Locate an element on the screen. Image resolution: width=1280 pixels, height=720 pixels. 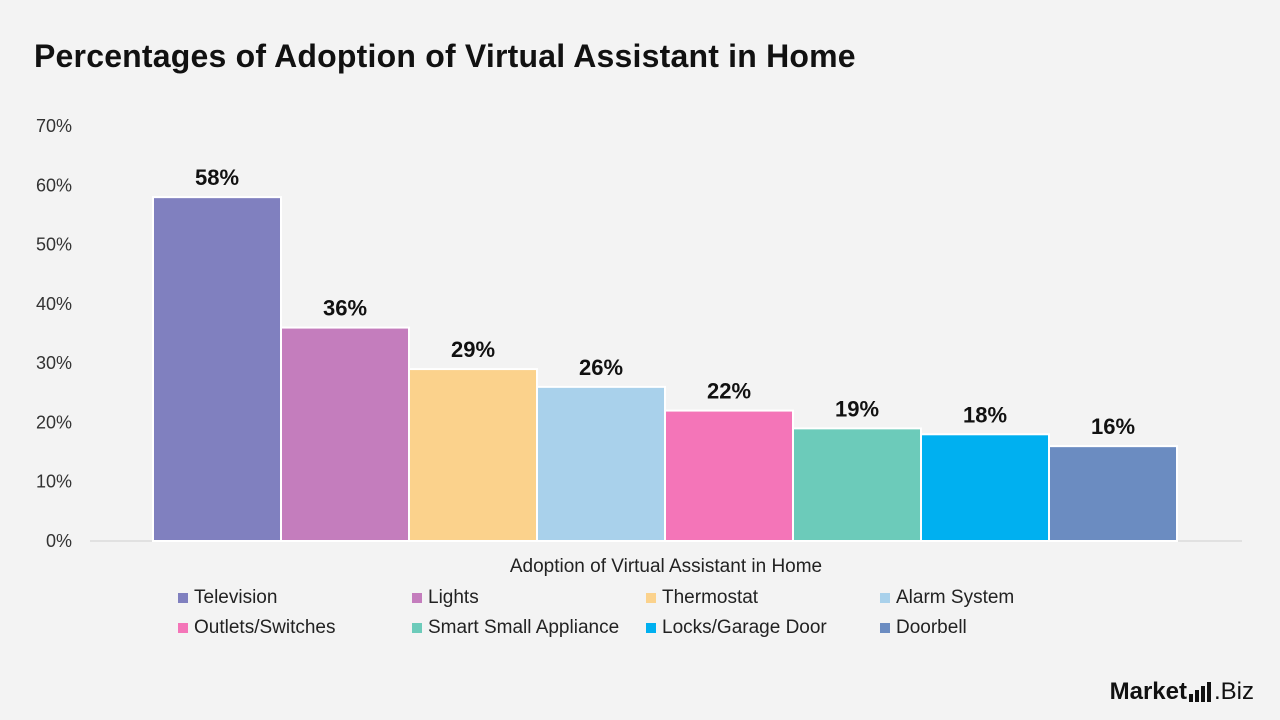
bar-thermostat is located at coordinates (473, 455).